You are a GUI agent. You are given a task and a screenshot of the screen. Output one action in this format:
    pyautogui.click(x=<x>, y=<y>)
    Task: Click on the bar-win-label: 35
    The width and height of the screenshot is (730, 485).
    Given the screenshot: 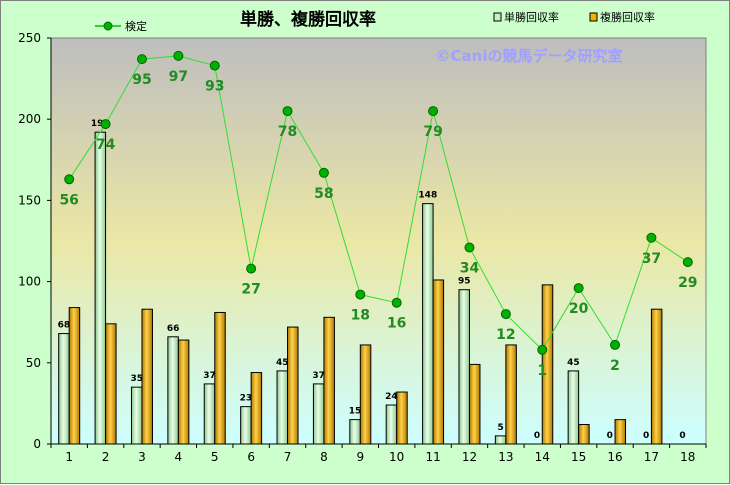 What is the action you would take?
    pyautogui.click(x=136, y=379)
    